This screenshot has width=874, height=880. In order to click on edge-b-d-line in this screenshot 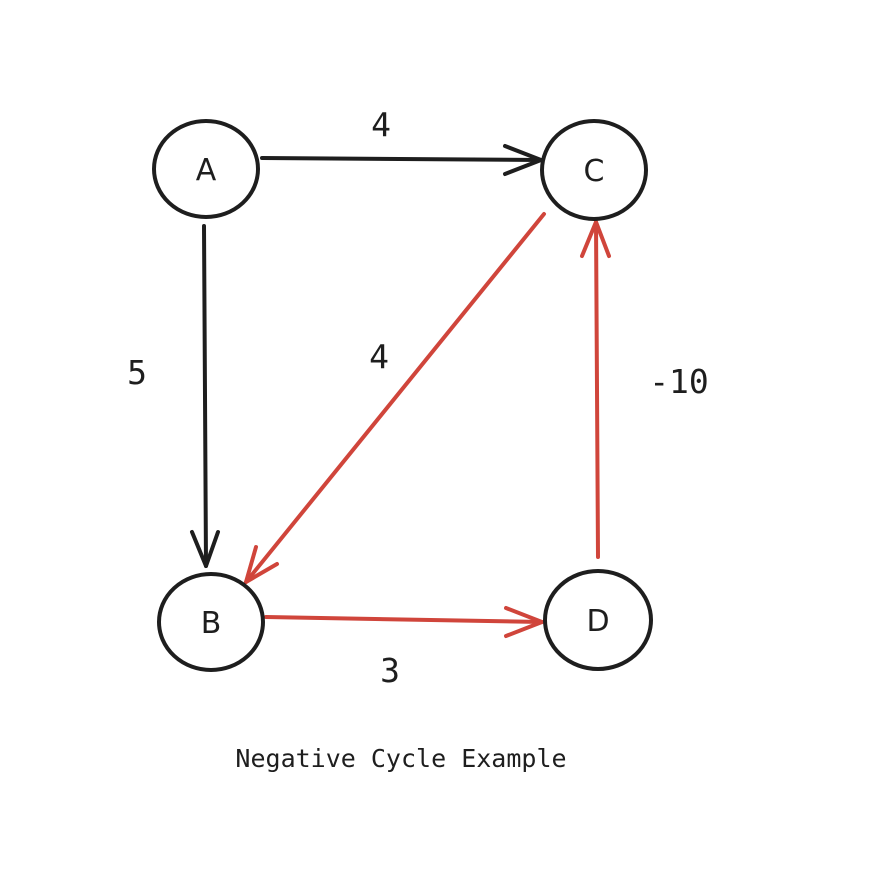, I will do `click(404, 619)`.